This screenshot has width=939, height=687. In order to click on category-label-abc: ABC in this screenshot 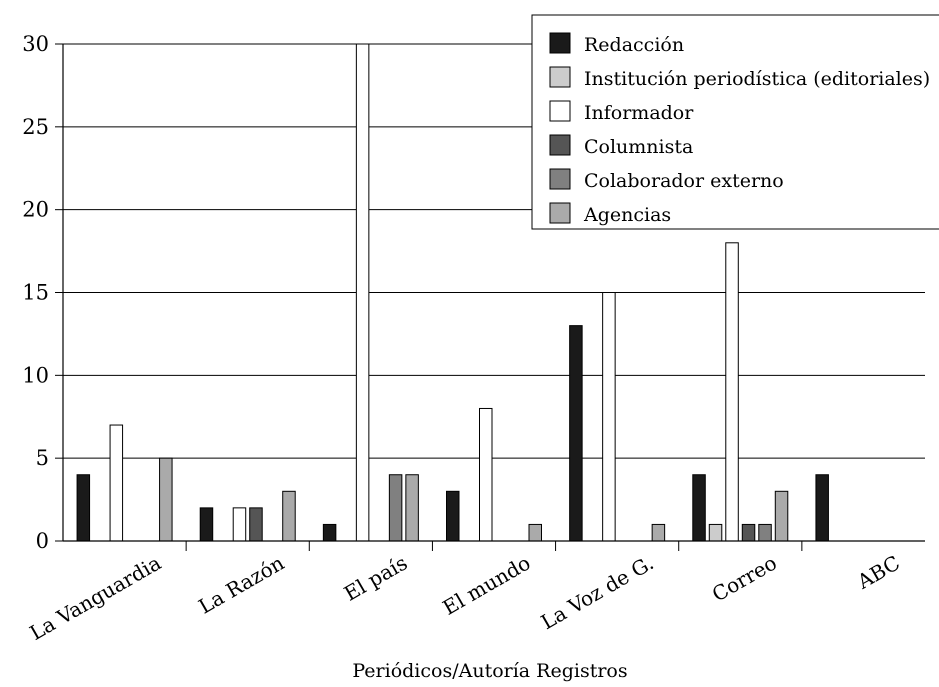, I will do `click(878, 573)`.